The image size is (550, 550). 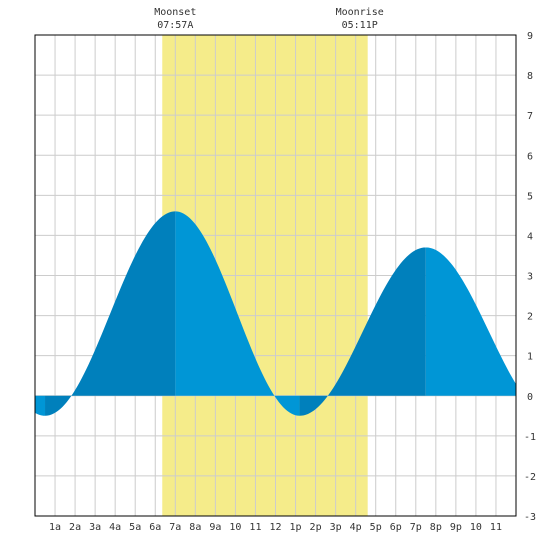 I want to click on y-tick-label: 7, so click(x=530, y=116).